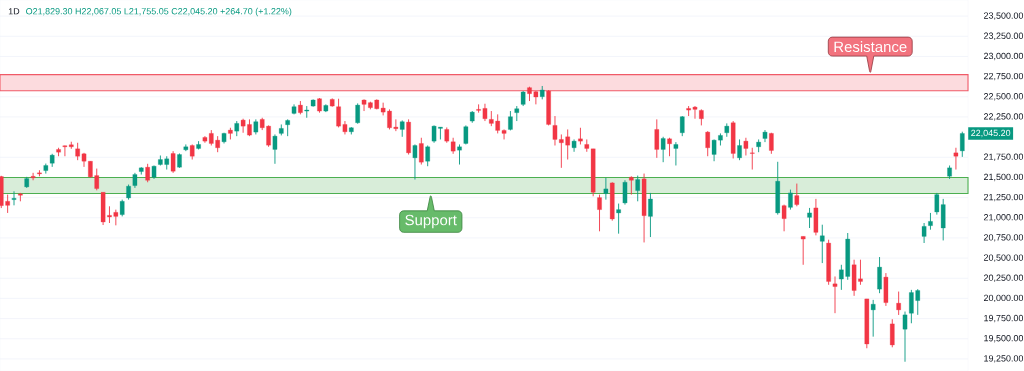 This screenshot has width=1024, height=371. What do you see at coordinates (1004, 318) in the screenshot?
I see `y-tick-label: 19,750.00` at bounding box center [1004, 318].